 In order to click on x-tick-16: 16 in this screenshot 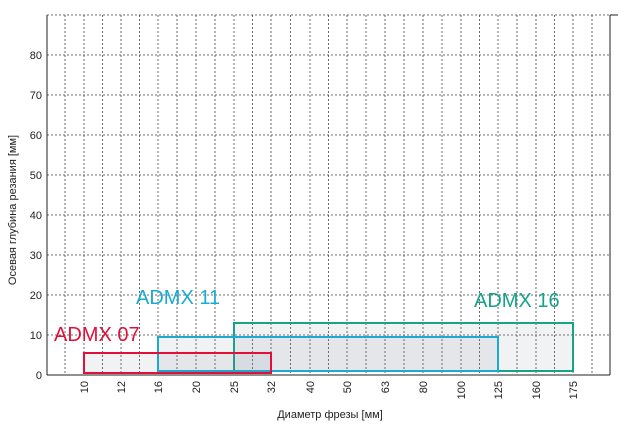, I will do `click(159, 387)`.